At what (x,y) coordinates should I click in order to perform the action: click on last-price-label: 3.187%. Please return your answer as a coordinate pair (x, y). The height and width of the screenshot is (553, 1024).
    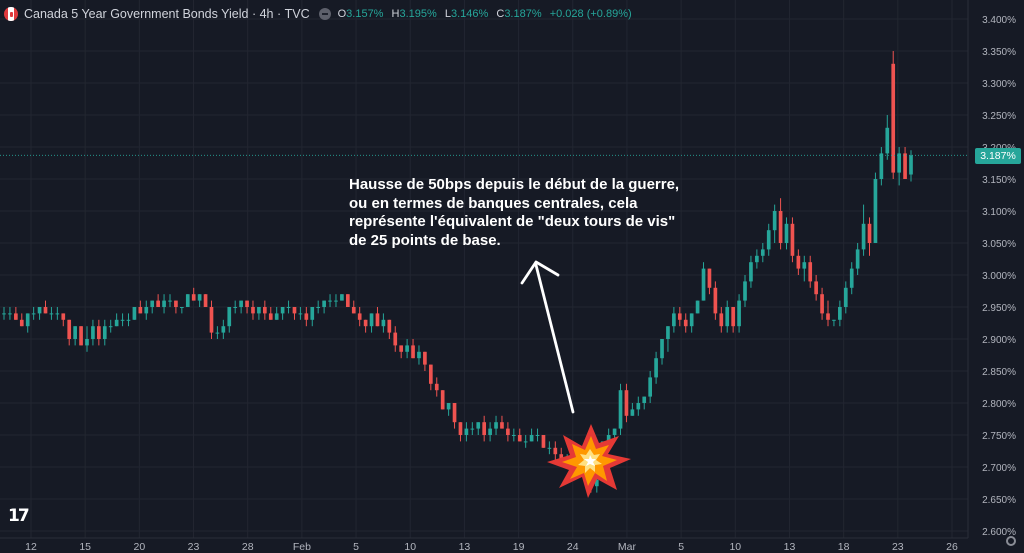
    Looking at the image, I should click on (998, 156).